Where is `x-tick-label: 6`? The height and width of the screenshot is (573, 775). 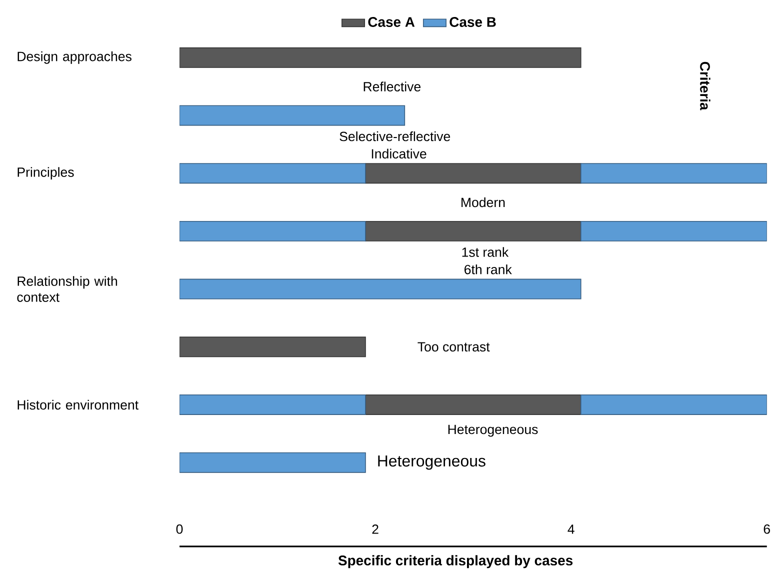
x-tick-label: 6 is located at coordinates (767, 529).